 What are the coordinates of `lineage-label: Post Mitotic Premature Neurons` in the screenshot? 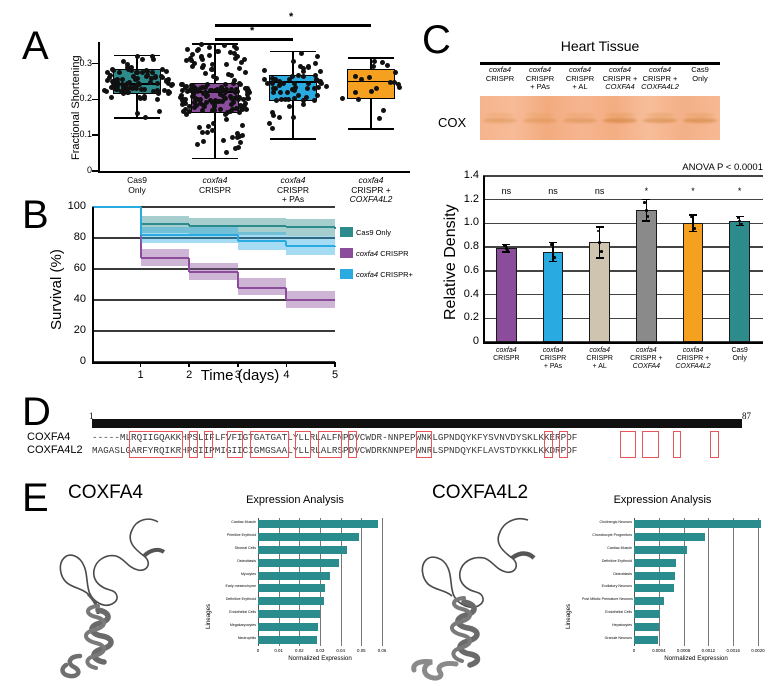 It's located at (607, 599).